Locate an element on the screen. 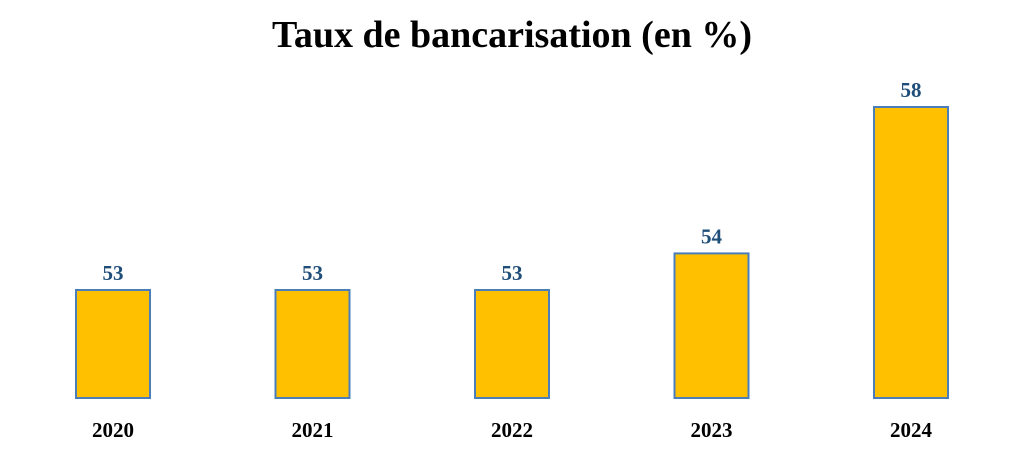 Image resolution: width=1024 pixels, height=450 pixels. x-axis-tick-labels: 2020 2021 2022 2023 2024 is located at coordinates (512, 430).